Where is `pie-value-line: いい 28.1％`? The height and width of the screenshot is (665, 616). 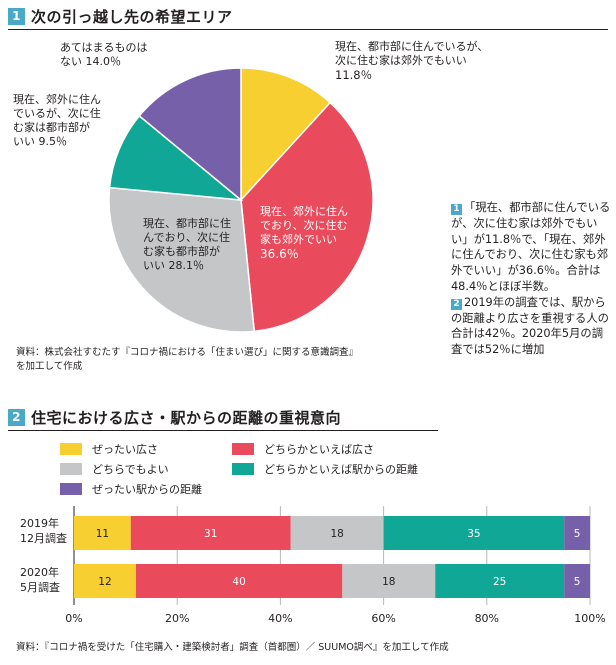 pie-value-line: いい 28.1％ is located at coordinates (187, 266).